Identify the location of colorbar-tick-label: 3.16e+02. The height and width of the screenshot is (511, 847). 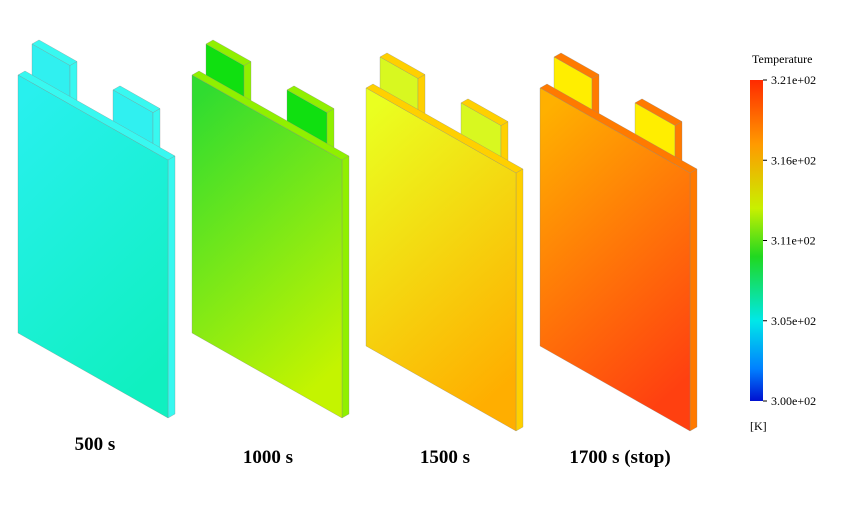
(793, 160).